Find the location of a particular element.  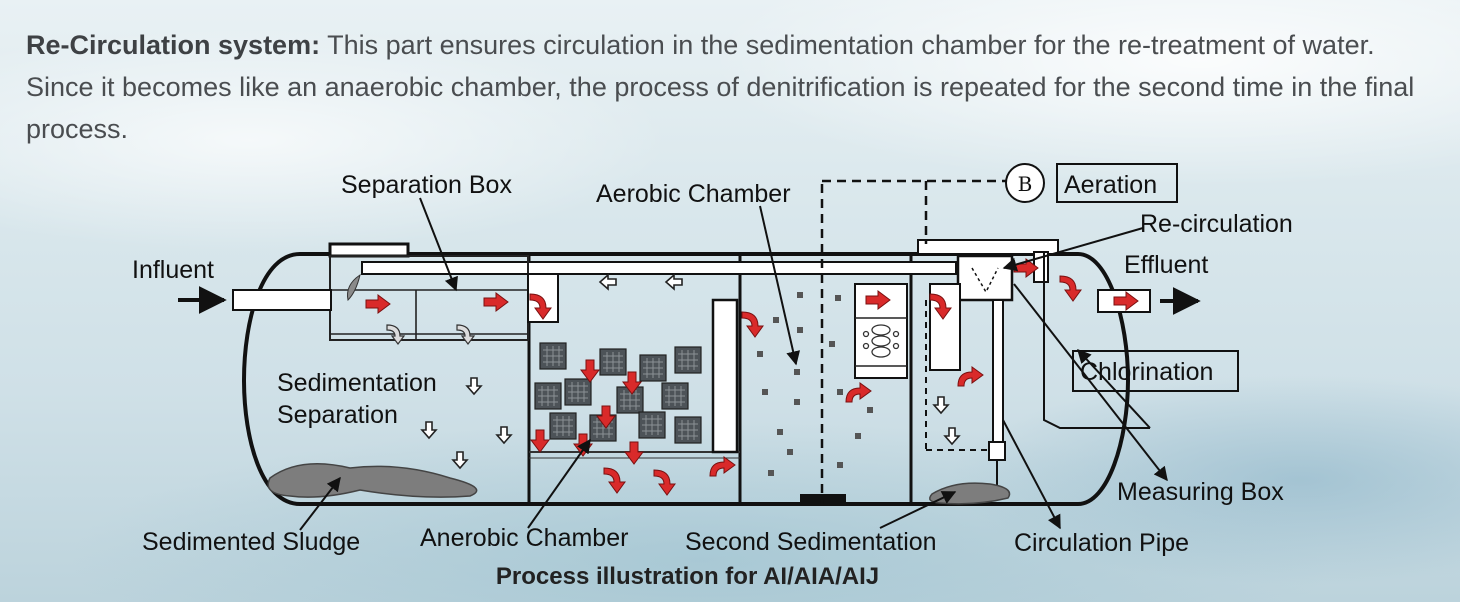

circulation-pipe-graphic is located at coordinates (998, 371).